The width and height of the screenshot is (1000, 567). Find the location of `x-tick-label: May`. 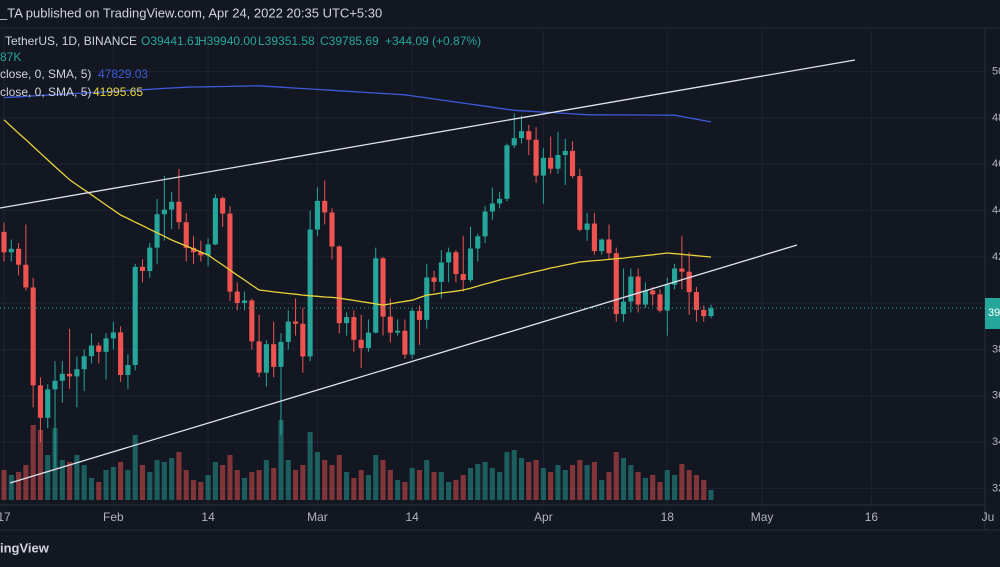

x-tick-label: May is located at coordinates (762, 517).